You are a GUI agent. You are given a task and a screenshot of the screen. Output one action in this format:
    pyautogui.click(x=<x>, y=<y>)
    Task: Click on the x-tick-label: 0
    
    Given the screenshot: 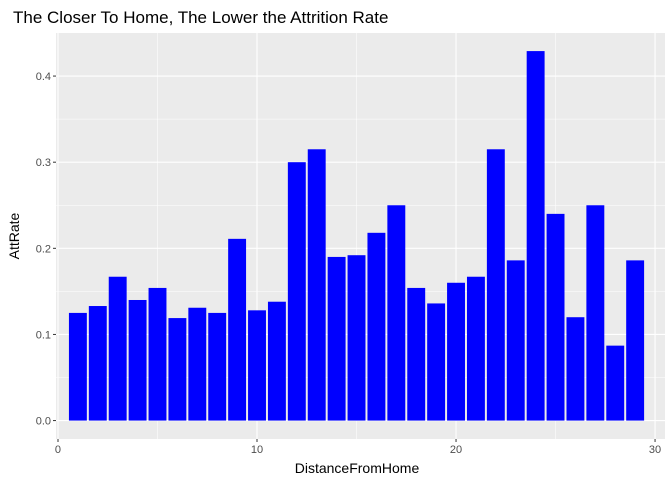 What is the action you would take?
    pyautogui.click(x=58, y=450)
    